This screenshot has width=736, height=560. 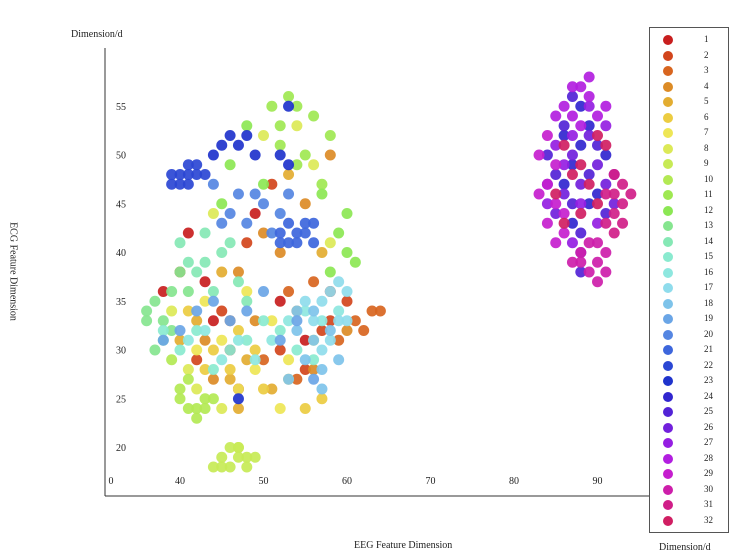 What do you see at coordinates (689, 211) in the screenshot?
I see `legend-item: 12` at bounding box center [689, 211].